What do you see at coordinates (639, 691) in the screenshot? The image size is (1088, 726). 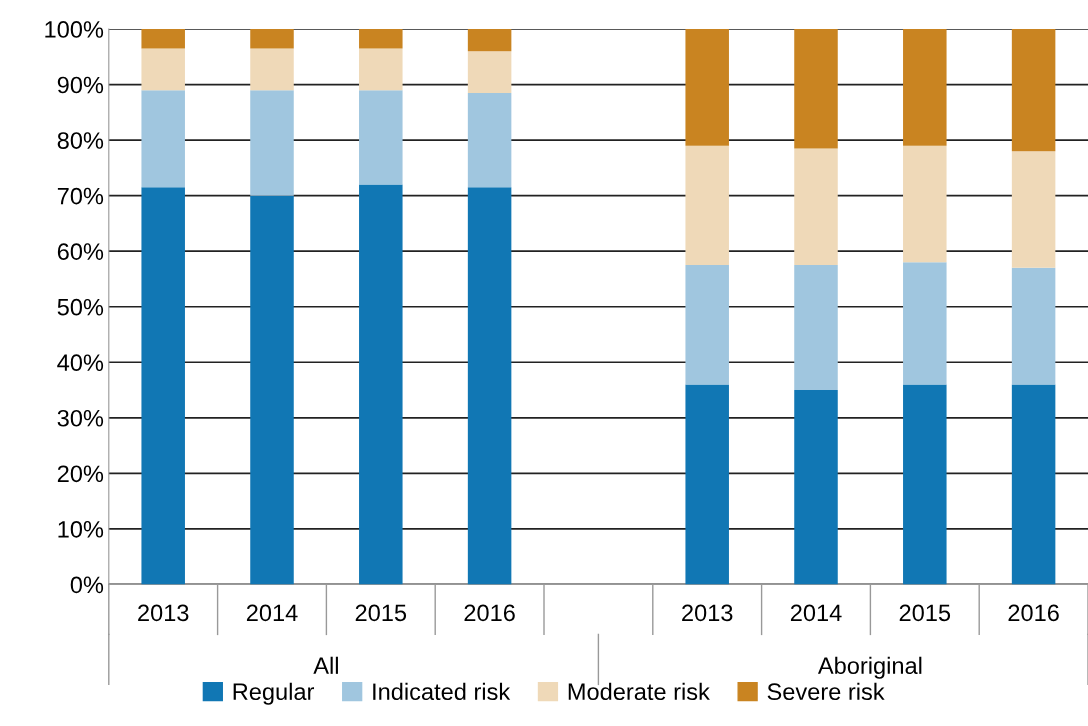 I see `legend-label: Moderate risk` at bounding box center [639, 691].